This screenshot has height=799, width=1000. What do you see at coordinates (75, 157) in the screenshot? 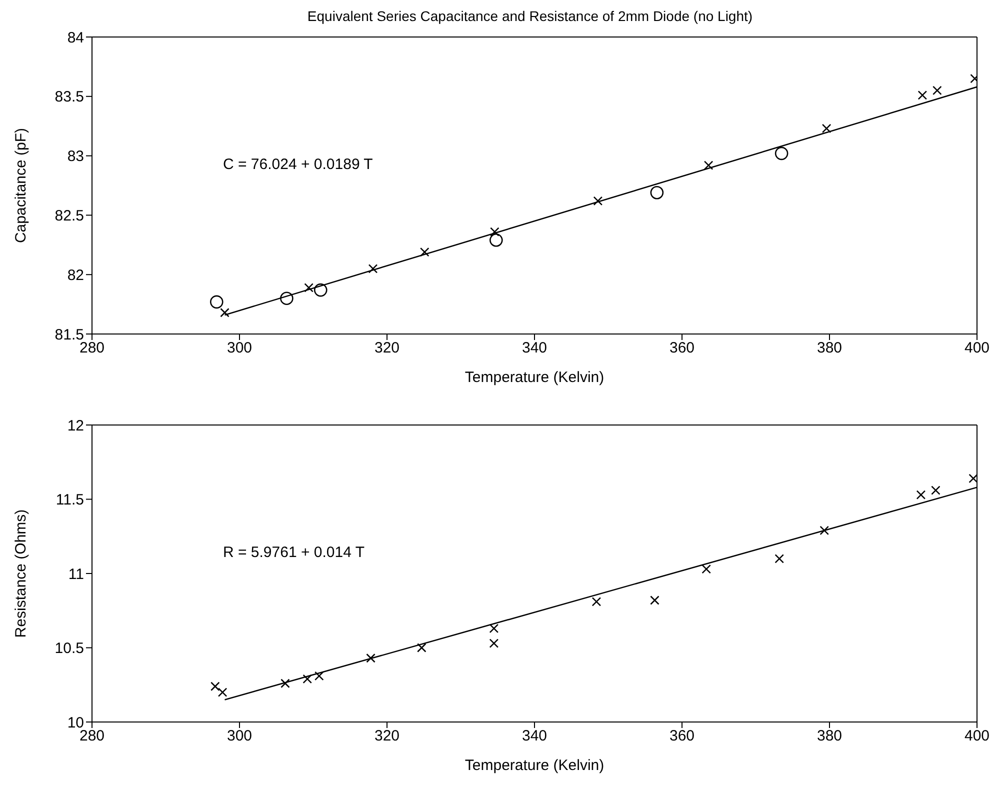
I see `y-tick-label: 83` at bounding box center [75, 157].